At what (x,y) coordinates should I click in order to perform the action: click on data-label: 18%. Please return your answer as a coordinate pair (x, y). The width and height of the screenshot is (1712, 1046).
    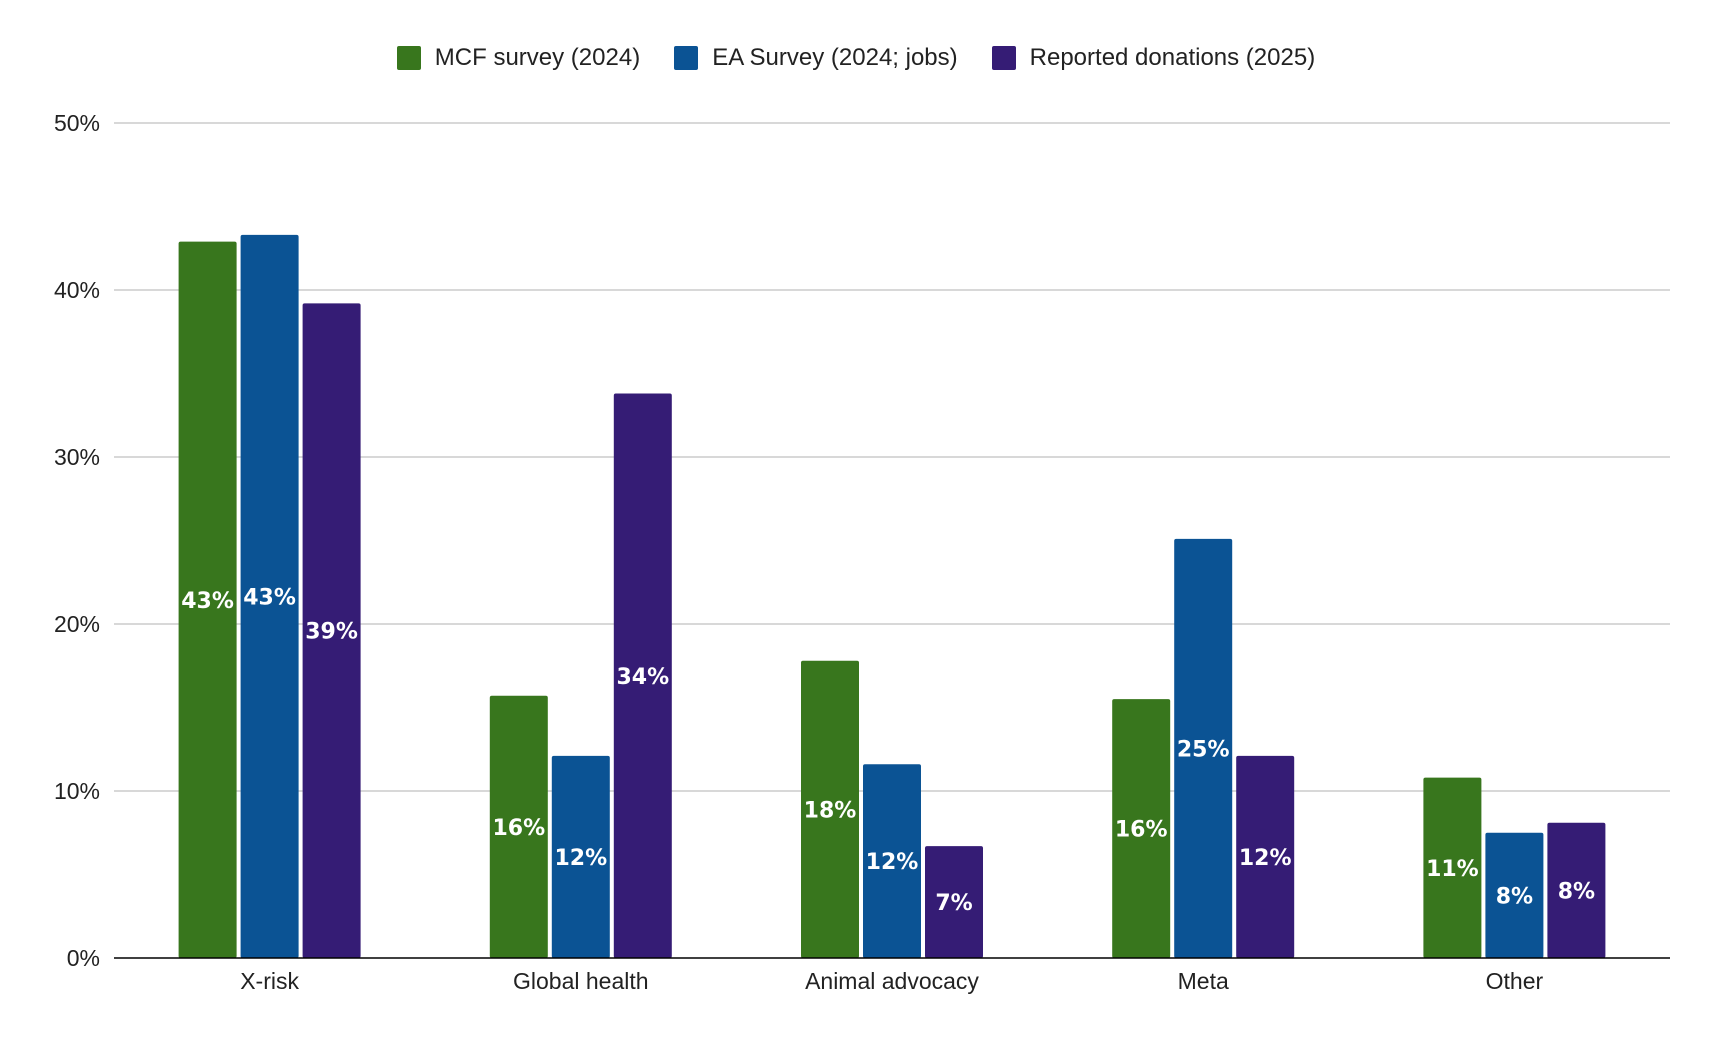
    Looking at the image, I should click on (830, 810).